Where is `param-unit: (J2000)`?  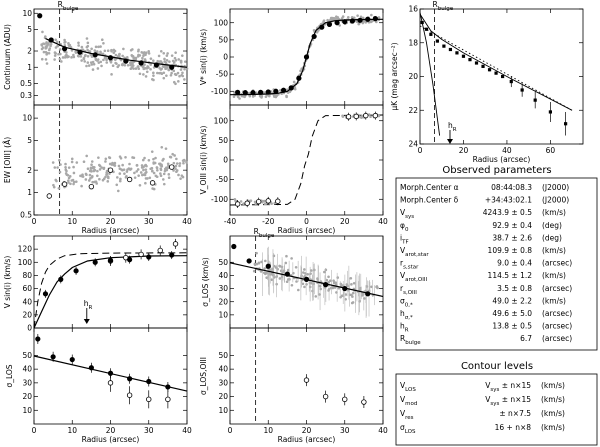 param-unit: (J2000) is located at coordinates (555, 200).